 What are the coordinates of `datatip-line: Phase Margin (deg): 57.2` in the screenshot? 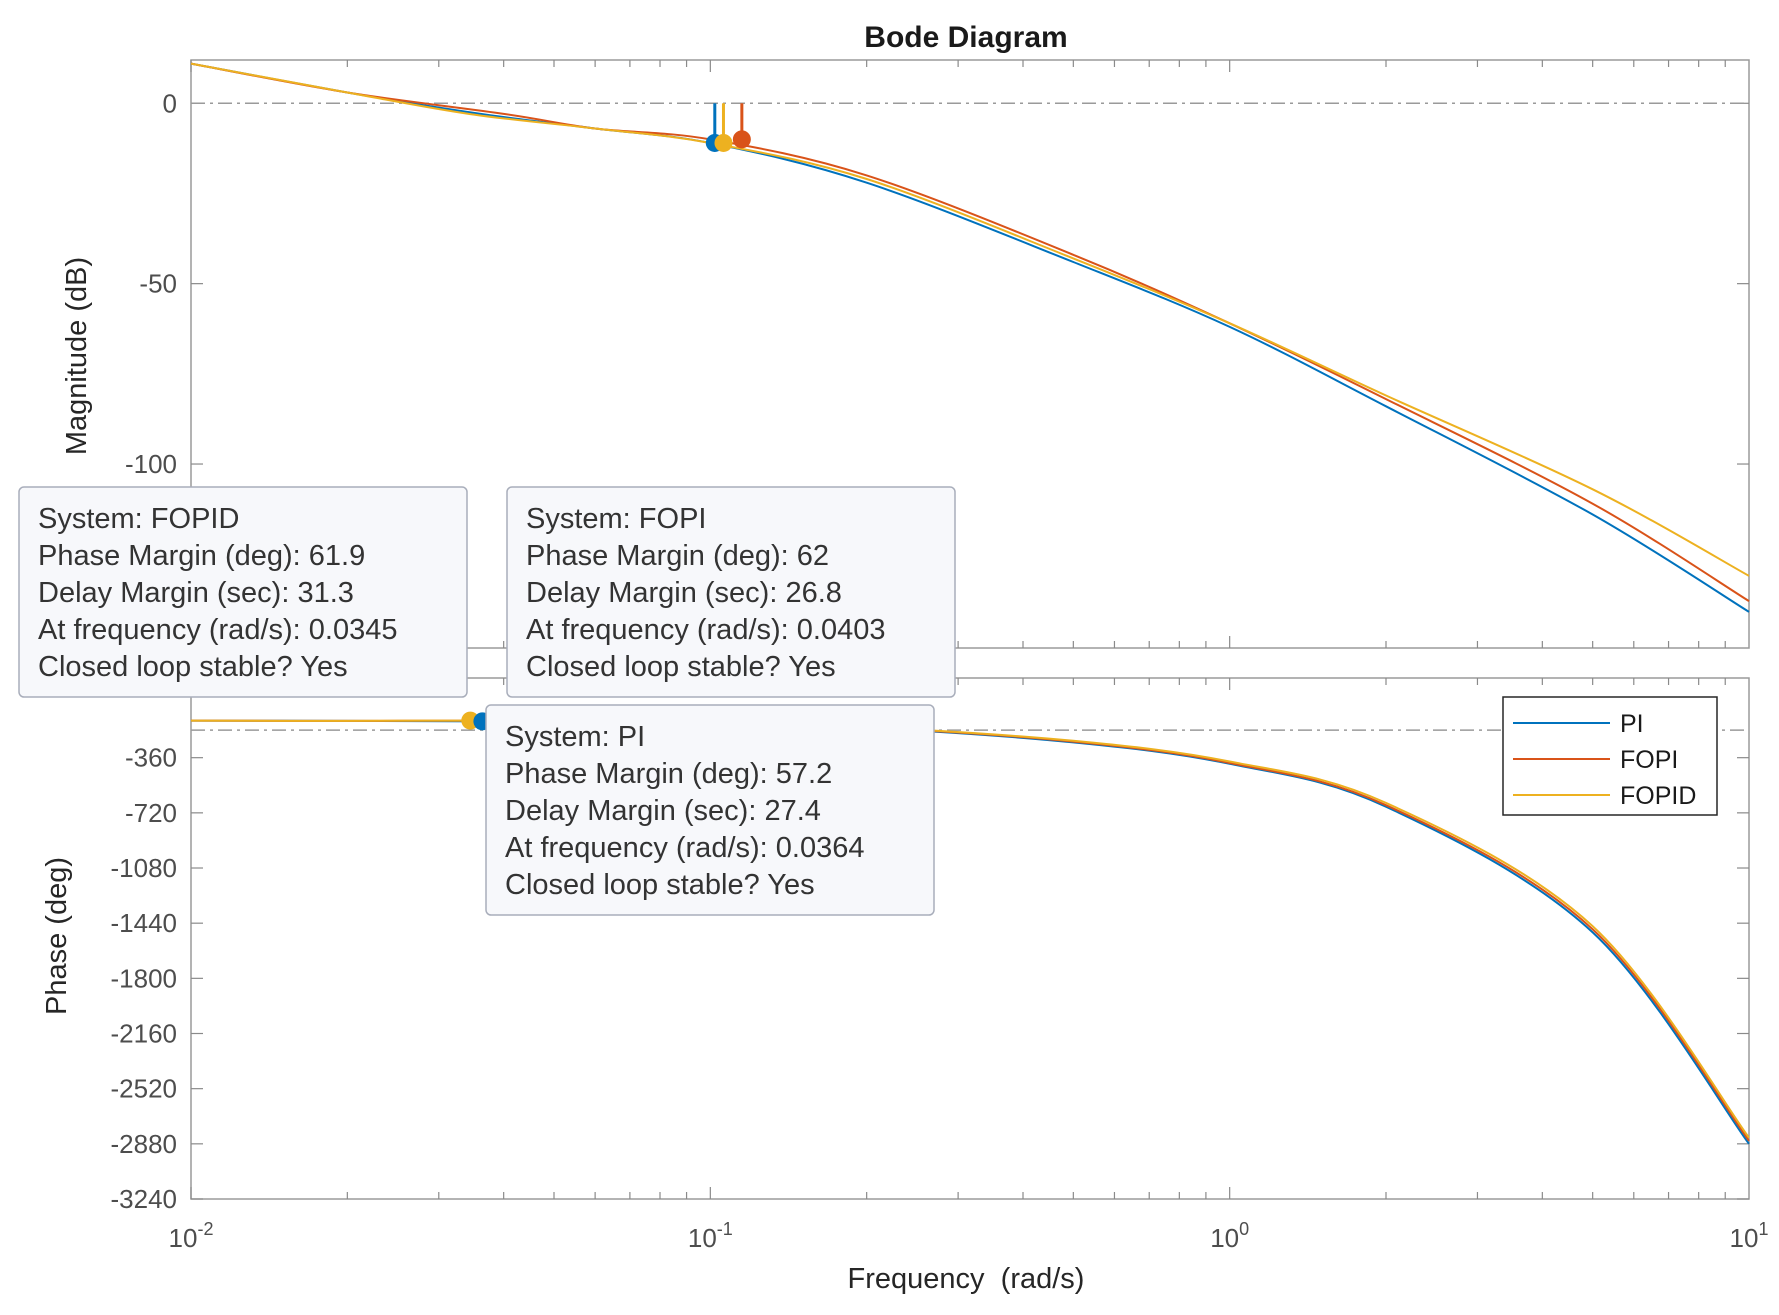 It's located at (668, 774).